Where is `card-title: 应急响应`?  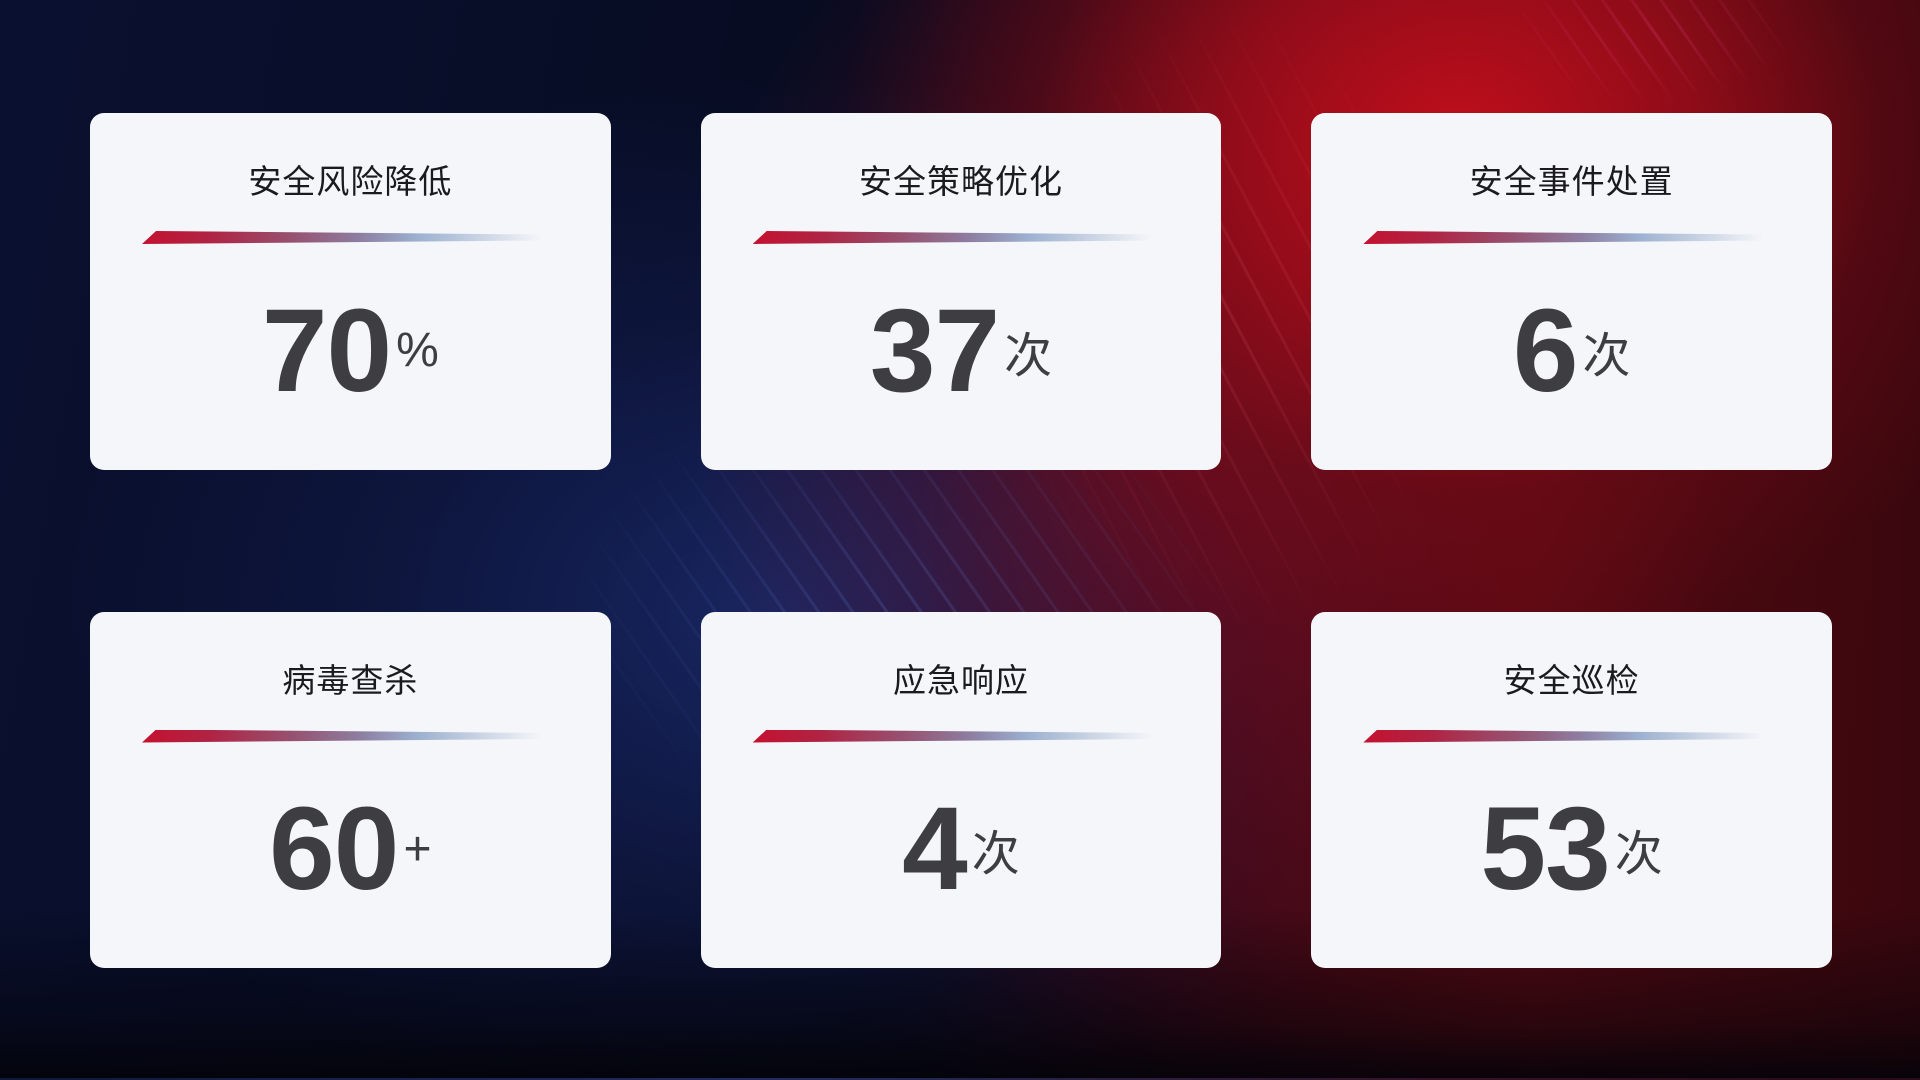
card-title: 应急响应 is located at coordinates (960, 680).